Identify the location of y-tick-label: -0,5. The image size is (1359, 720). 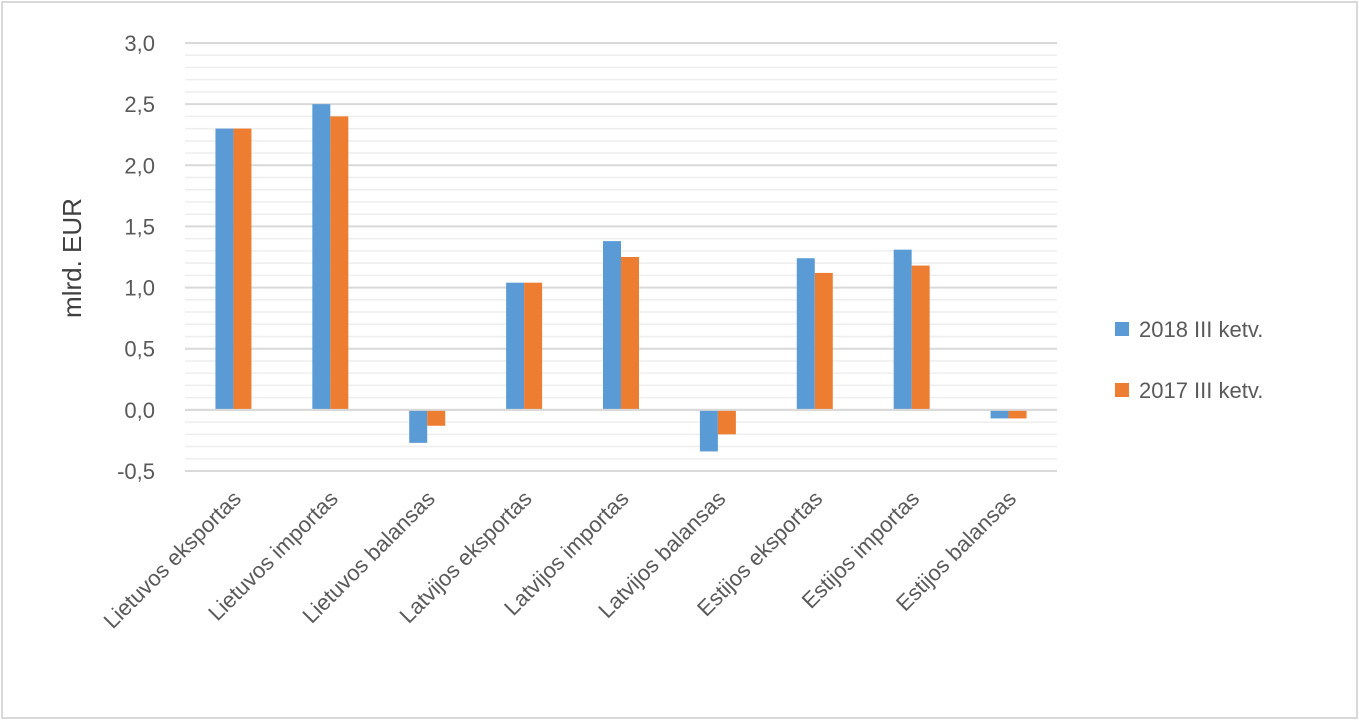
(136, 471).